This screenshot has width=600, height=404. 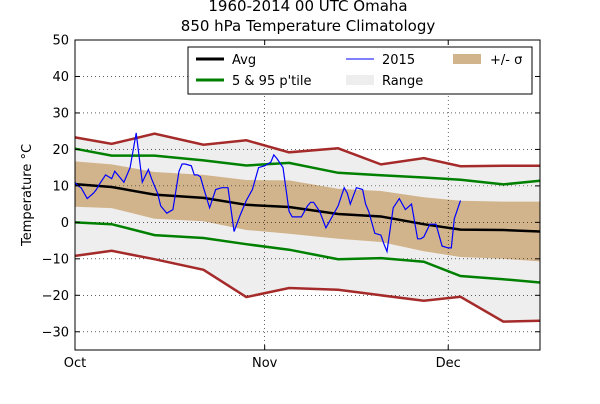 I want to click on legend: Avg 5 & 95 p'tile 2015 Range +/- σ, so click(x=360, y=70).